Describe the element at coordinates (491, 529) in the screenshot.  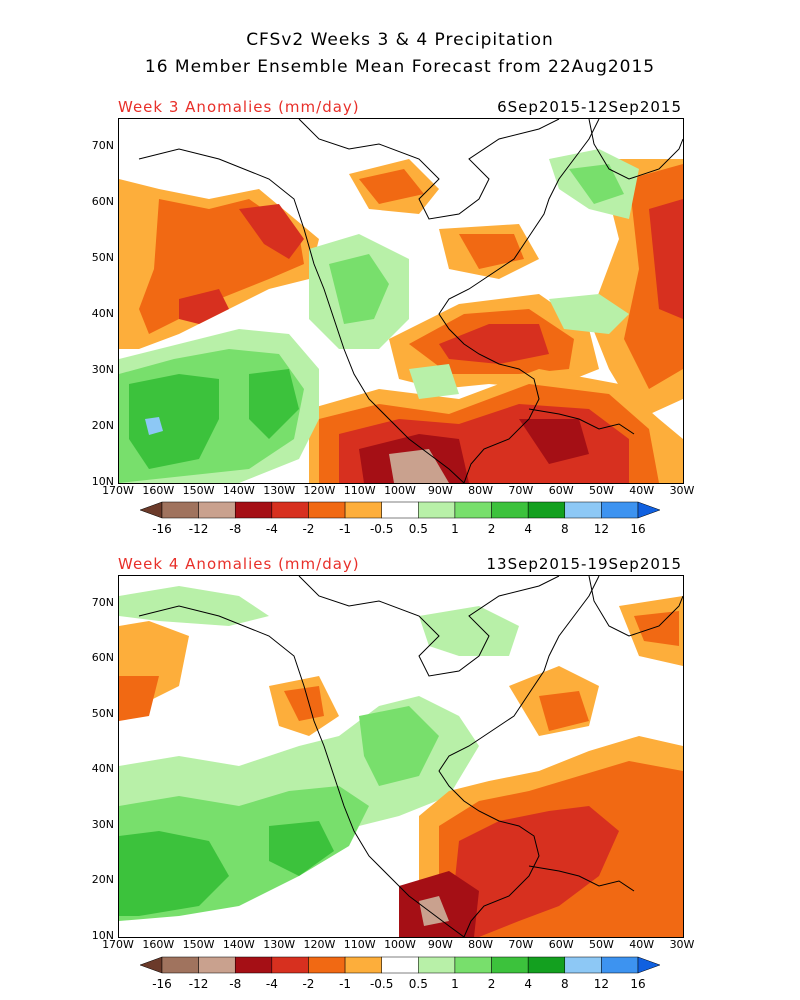
I see `colorbar-label: 2` at that location.